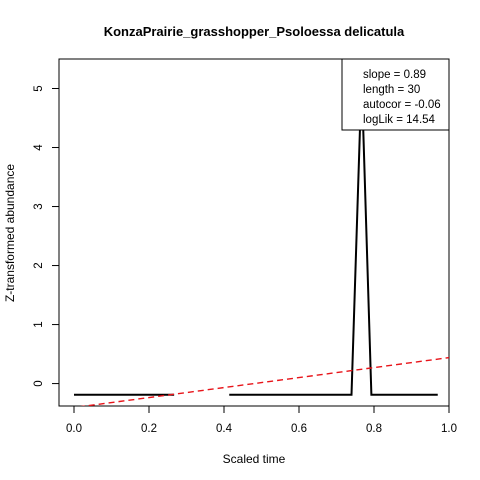 This screenshot has width=480, height=480. Describe the element at coordinates (449, 429) in the screenshot. I see `x-tick-label: 1.0` at that location.